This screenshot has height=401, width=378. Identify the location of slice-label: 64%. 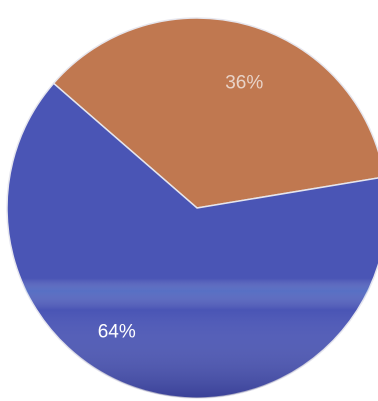
(117, 332).